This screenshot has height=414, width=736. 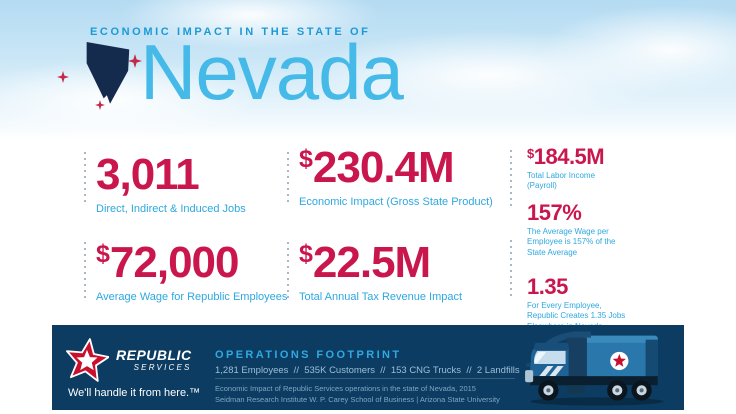 What do you see at coordinates (381, 297) in the screenshot?
I see `stat-tax-revenue-label: Total Annual Tax Revenue Impact` at bounding box center [381, 297].